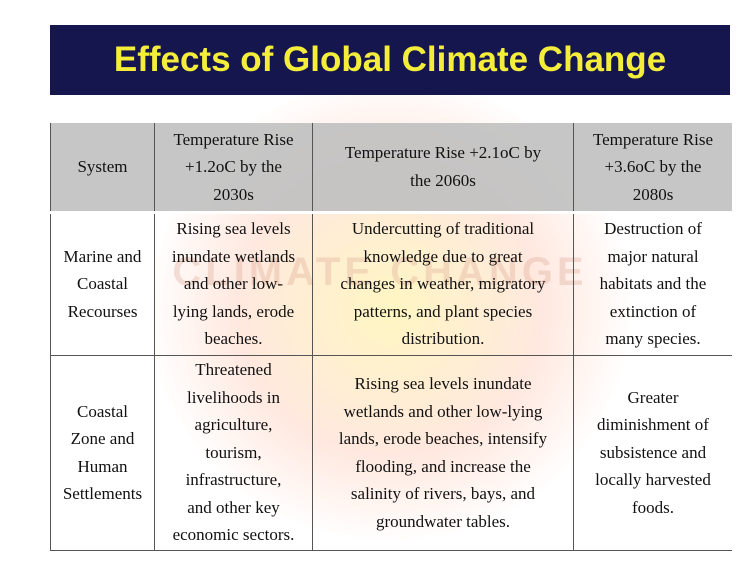 Image resolution: width=756 pixels, height=576 pixels. What do you see at coordinates (443, 180) in the screenshot?
I see `cell-line: the 2060s` at bounding box center [443, 180].